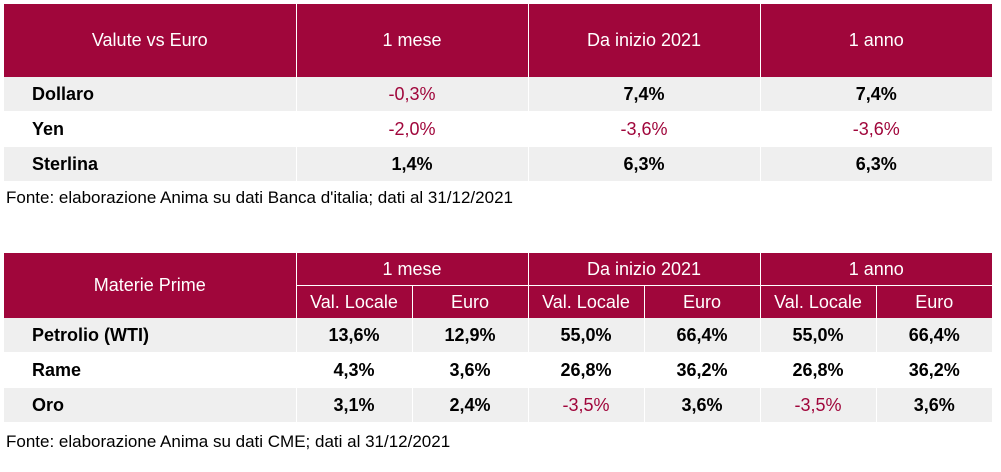  What do you see at coordinates (644, 269) in the screenshot?
I see `group-header-cell: Da inizio 2021` at bounding box center [644, 269].